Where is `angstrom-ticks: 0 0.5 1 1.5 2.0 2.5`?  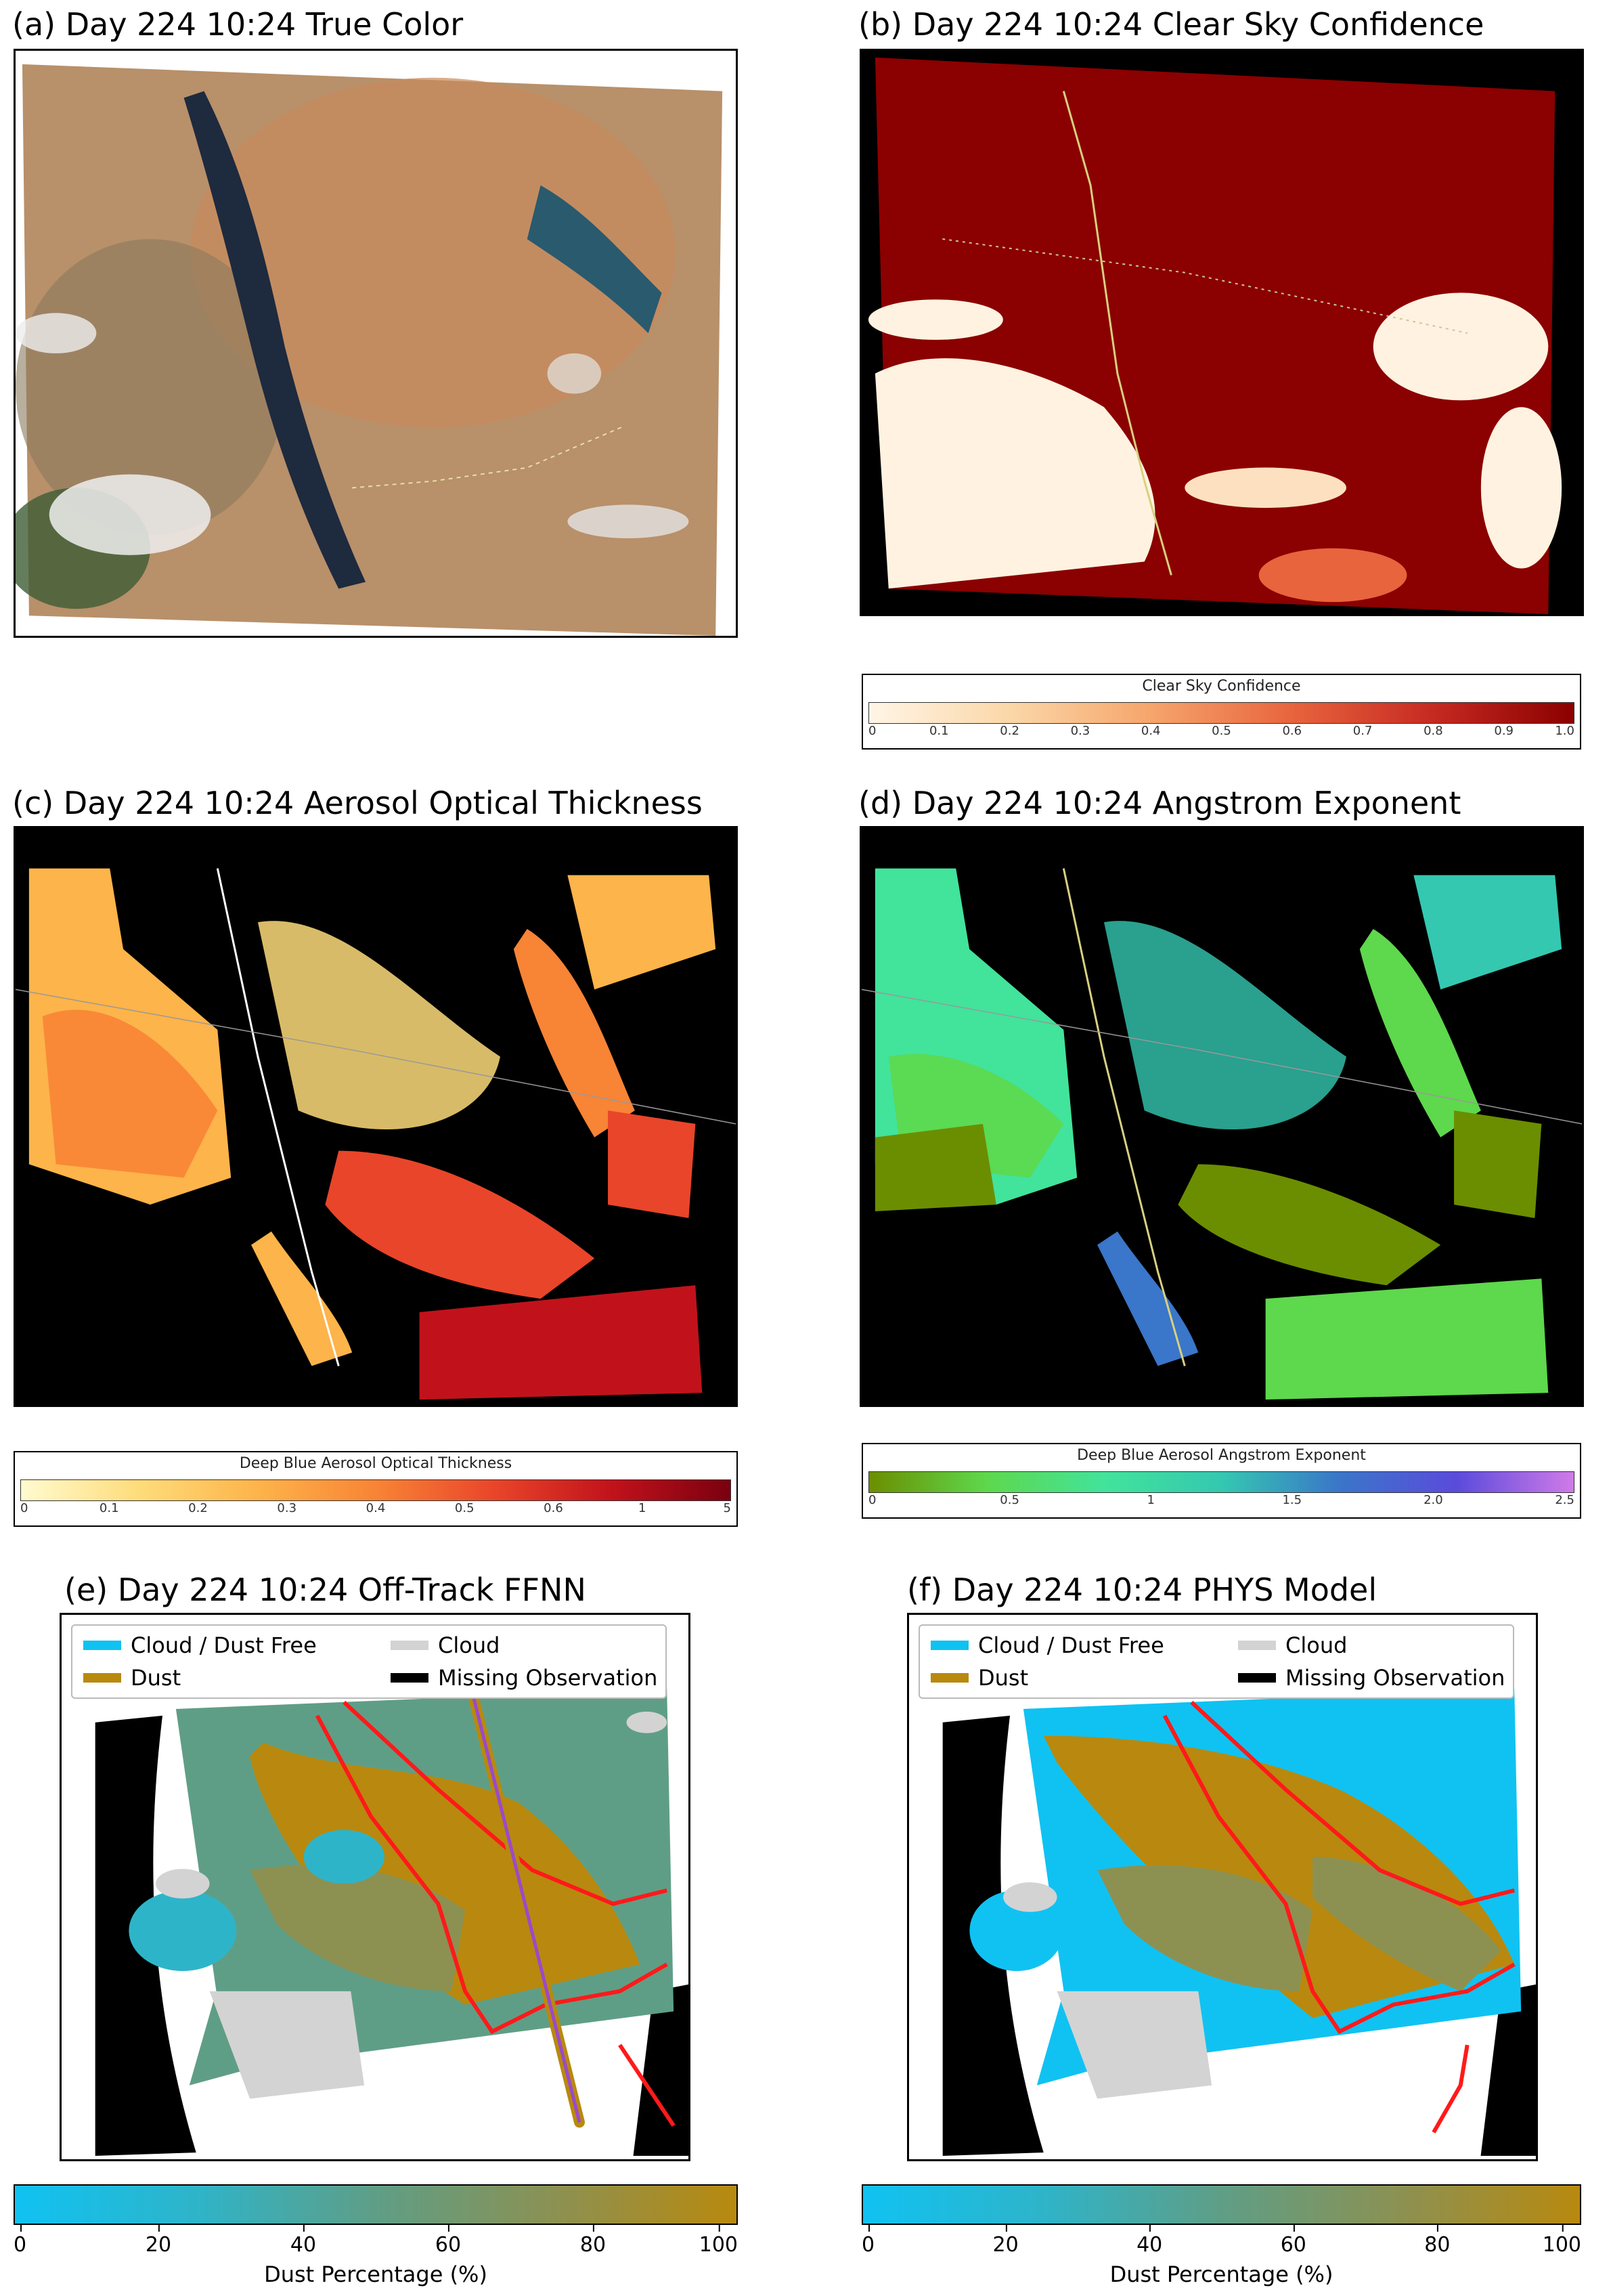
angstrom-ticks: 0 0.5 1 1.5 2.0 2.5 is located at coordinates (1221, 1502).